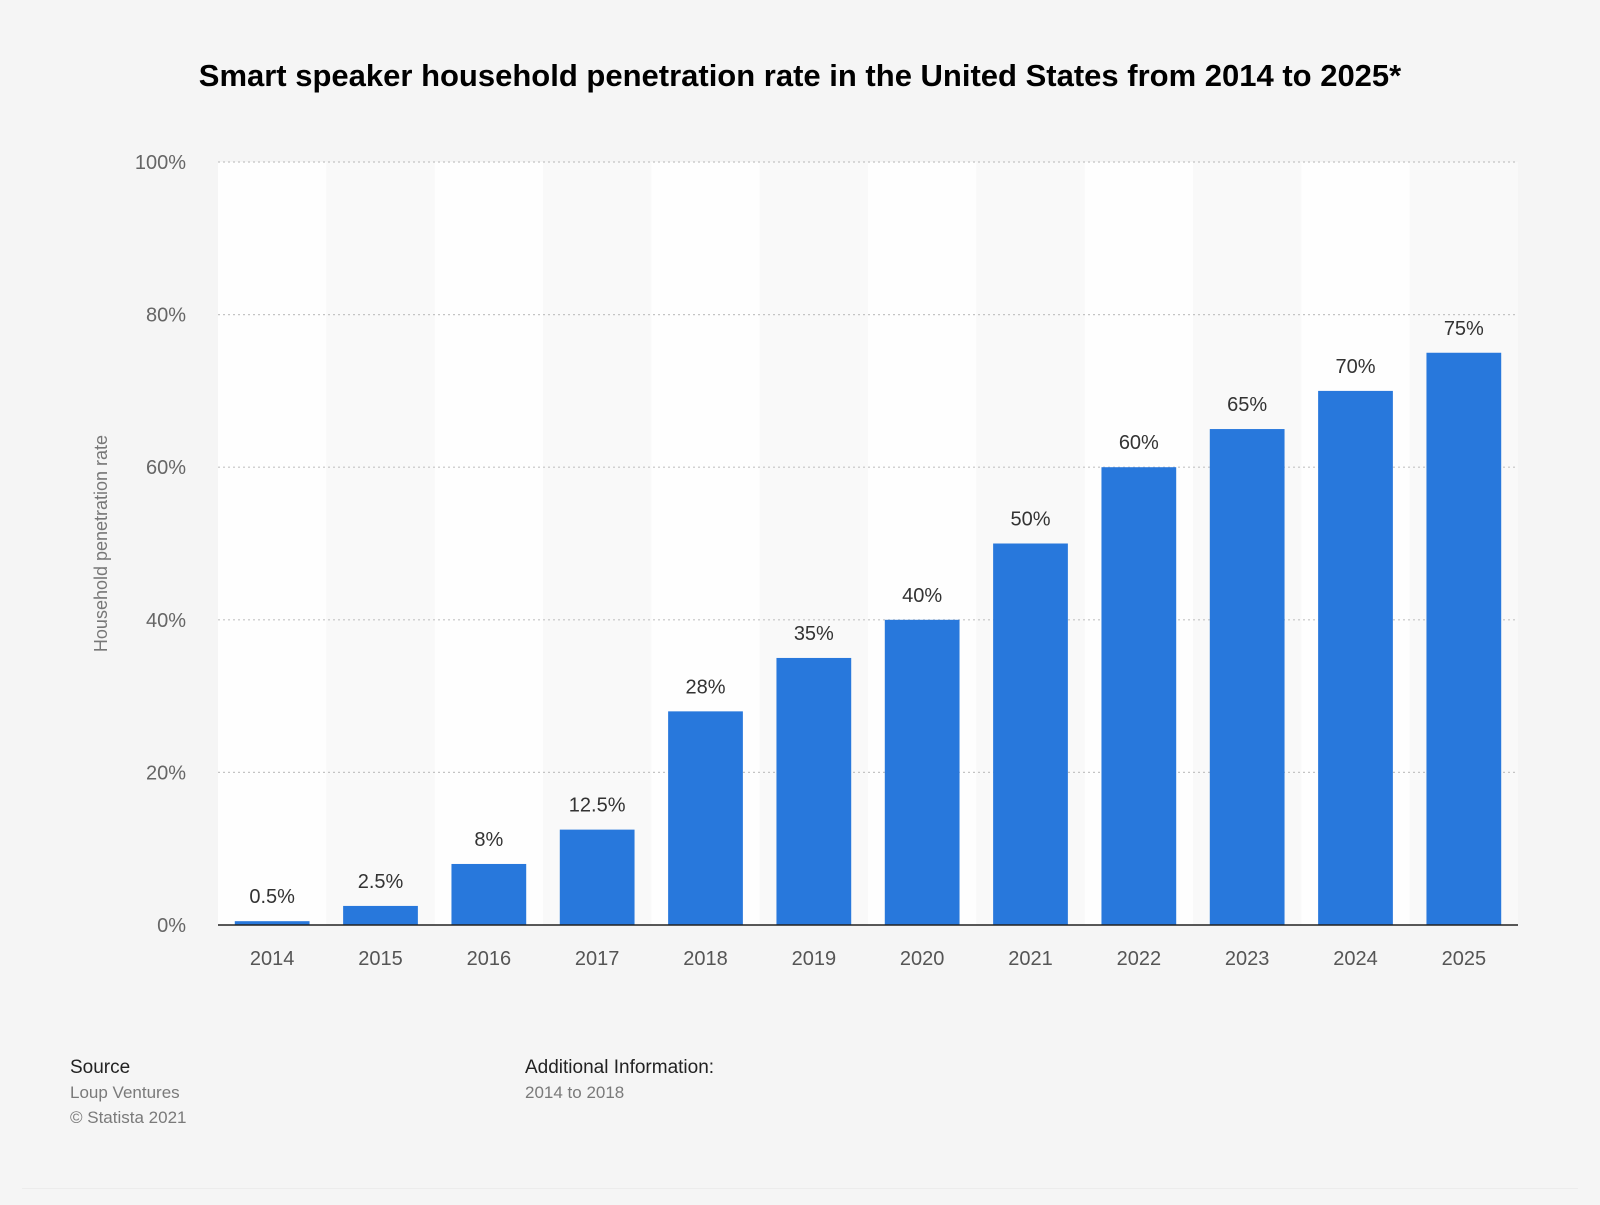  What do you see at coordinates (575, 1092) in the screenshot?
I see `additional-info-text: 2014 to 2018` at bounding box center [575, 1092].